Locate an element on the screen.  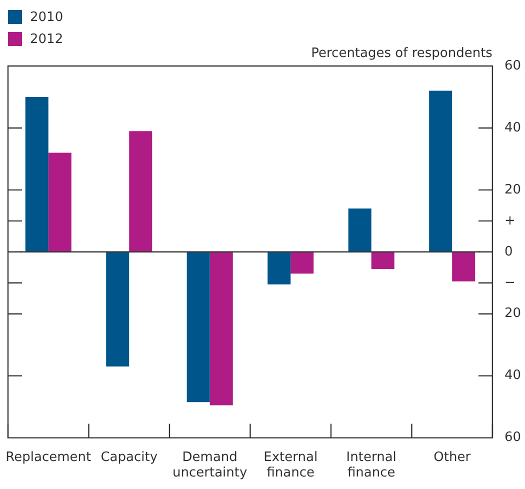
y-tick-label: − is located at coordinates (510, 282).